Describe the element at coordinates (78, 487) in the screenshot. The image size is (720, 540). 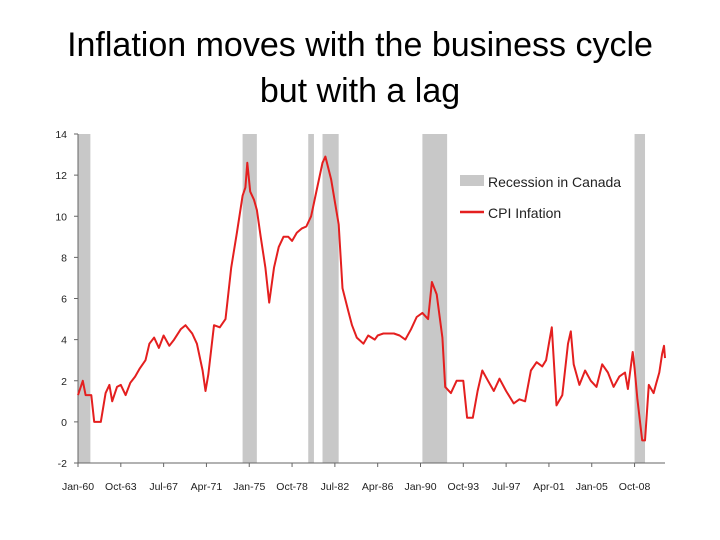
I see `x-tick-label: Jan-60` at that location.